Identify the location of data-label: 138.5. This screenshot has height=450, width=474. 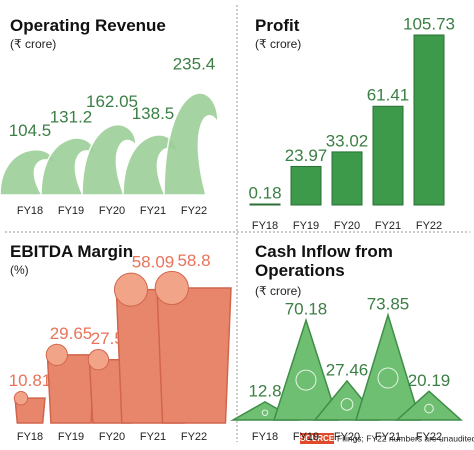
(153, 113).